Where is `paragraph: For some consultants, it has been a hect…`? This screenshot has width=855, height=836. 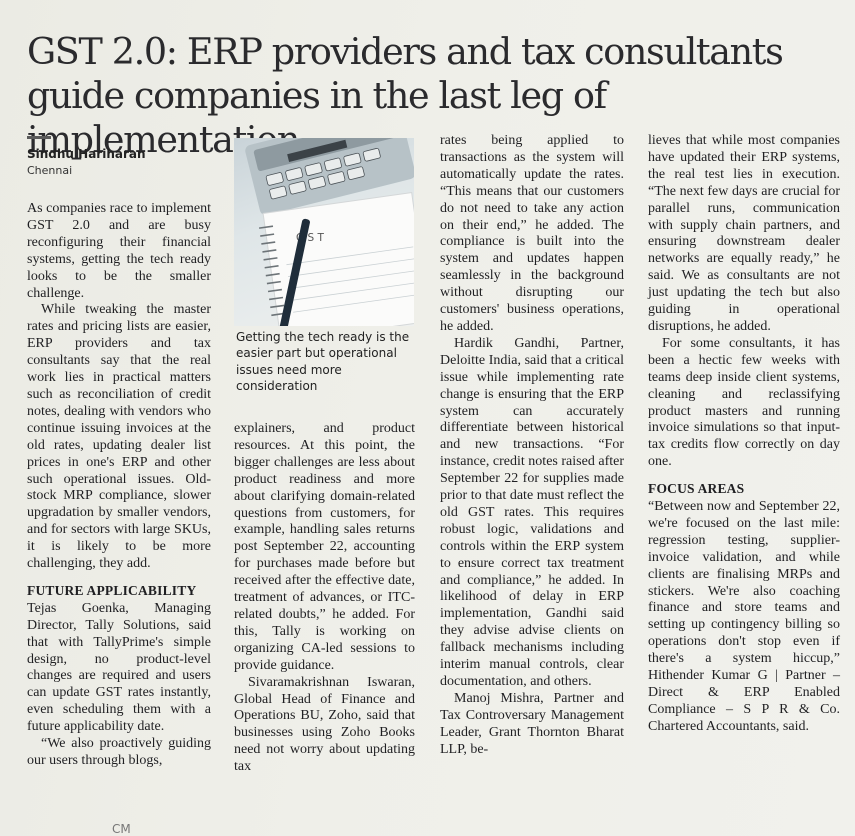
paragraph: For some consultants, it has been a hect… is located at coordinates (744, 402).